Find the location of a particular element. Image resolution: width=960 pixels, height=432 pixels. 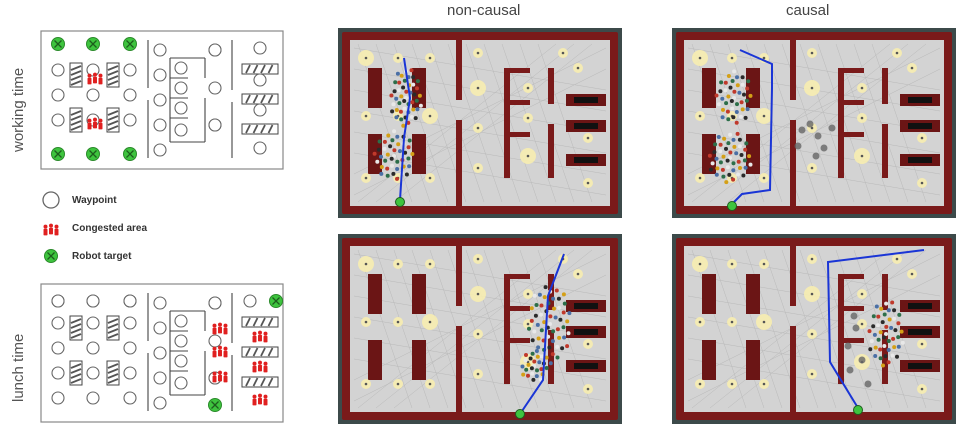

legend-congested: Congested area is located at coordinates (93, 228).